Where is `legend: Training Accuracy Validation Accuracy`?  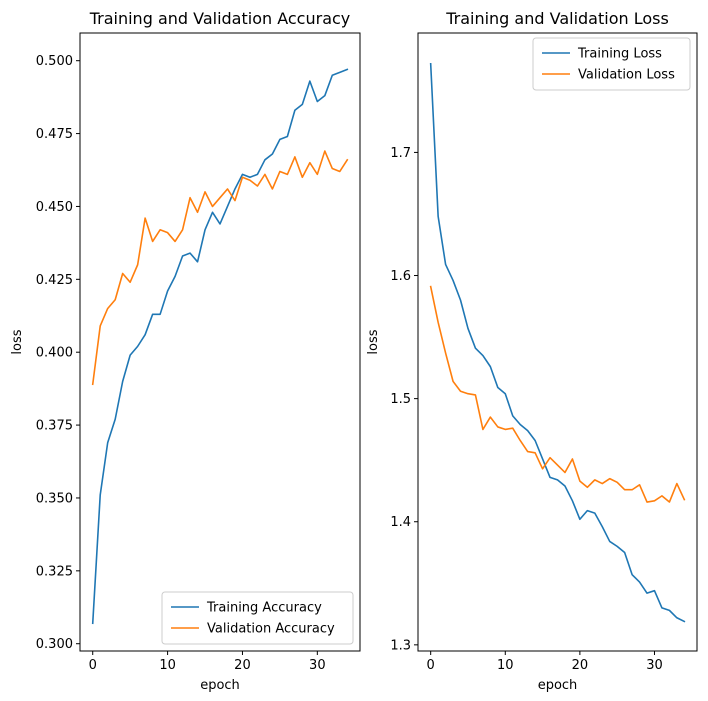 legend: Training Accuracy Validation Accuracy is located at coordinates (257, 618).